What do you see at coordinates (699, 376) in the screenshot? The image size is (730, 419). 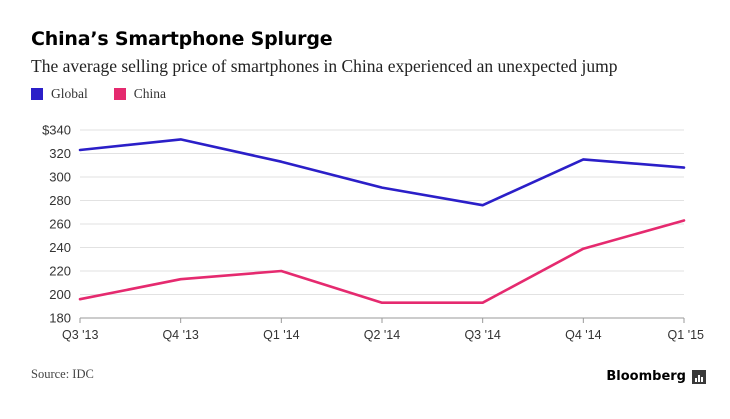 I see `bloomberg-chart-icon` at bounding box center [699, 376].